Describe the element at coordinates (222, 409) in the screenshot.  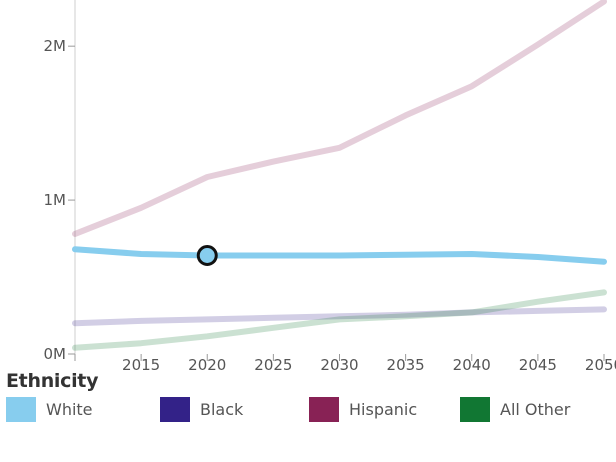
I see `legend-label-black: Black` at that location.